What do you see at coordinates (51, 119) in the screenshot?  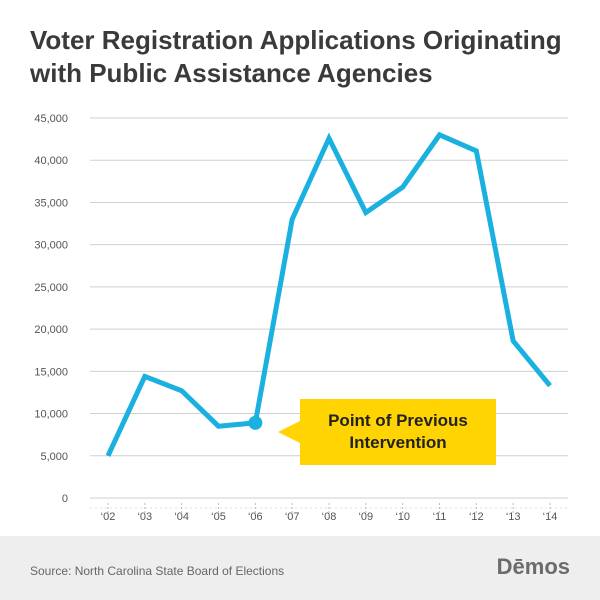 I see `y-tick-label: 45,000` at bounding box center [51, 119].